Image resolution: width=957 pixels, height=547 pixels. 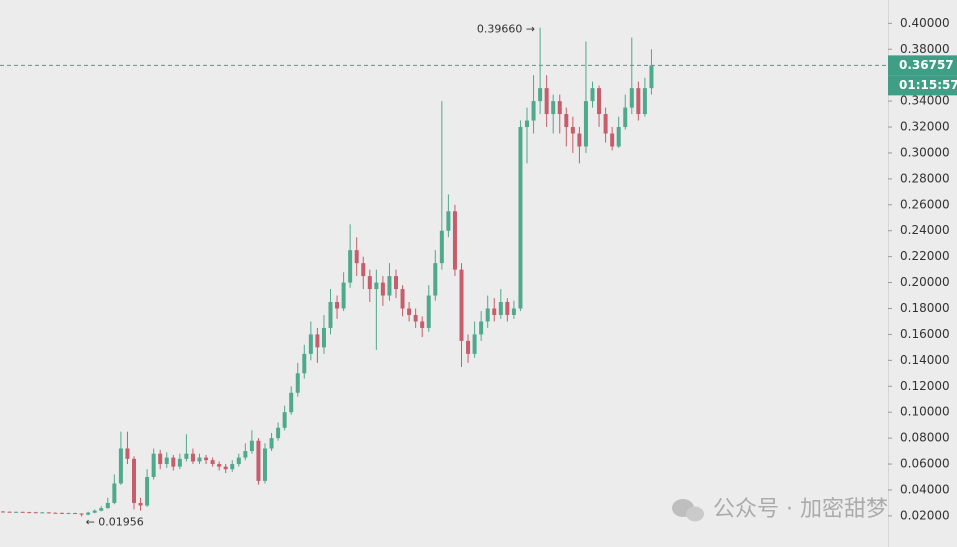 I want to click on y-tick-label: 0.34000, so click(x=925, y=101).